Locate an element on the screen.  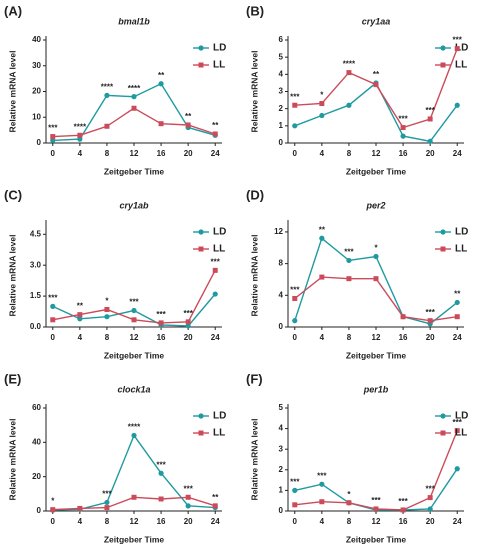
significance-label: * is located at coordinates (349, 494).